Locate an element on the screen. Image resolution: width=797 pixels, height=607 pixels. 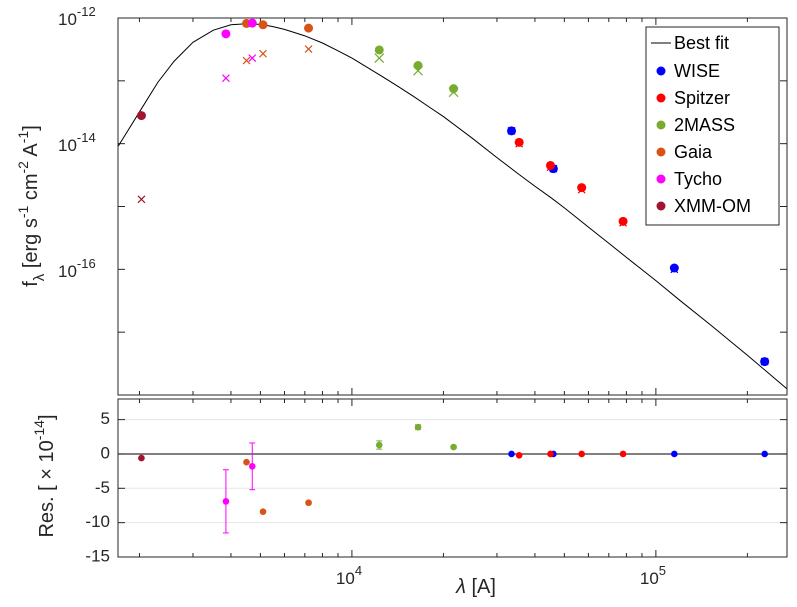
y-tick-exp: -16 is located at coordinates (86, 263).